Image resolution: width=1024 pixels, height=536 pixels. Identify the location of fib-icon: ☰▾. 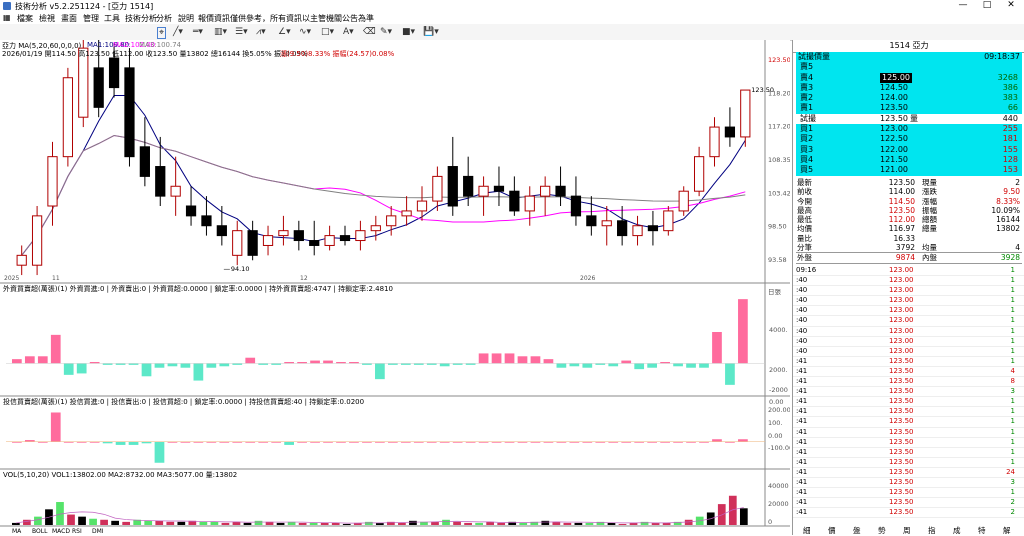
(241, 32).